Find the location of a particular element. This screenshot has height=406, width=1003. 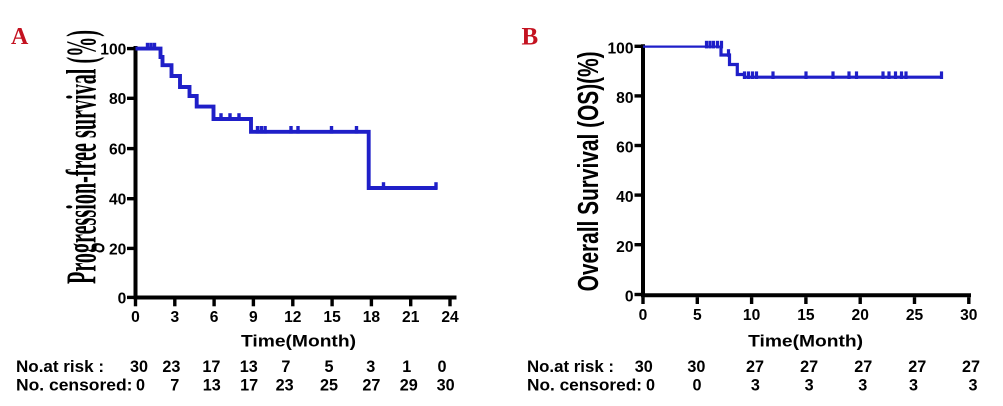

svg-text: 18 is located at coordinates (372, 317).